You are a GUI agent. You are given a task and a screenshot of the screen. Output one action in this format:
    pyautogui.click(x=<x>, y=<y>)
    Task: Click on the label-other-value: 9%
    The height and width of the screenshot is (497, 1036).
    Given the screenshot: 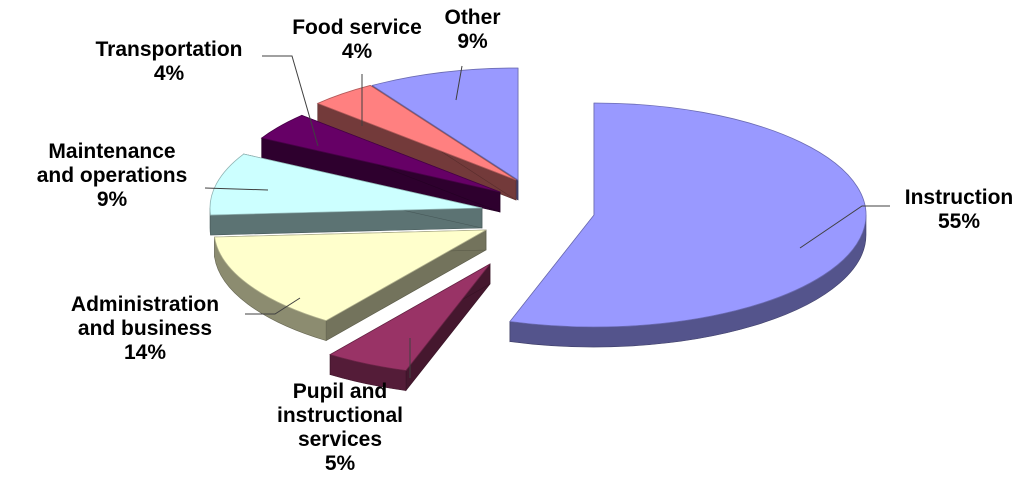 What is the action you would take?
    pyautogui.click(x=472, y=41)
    